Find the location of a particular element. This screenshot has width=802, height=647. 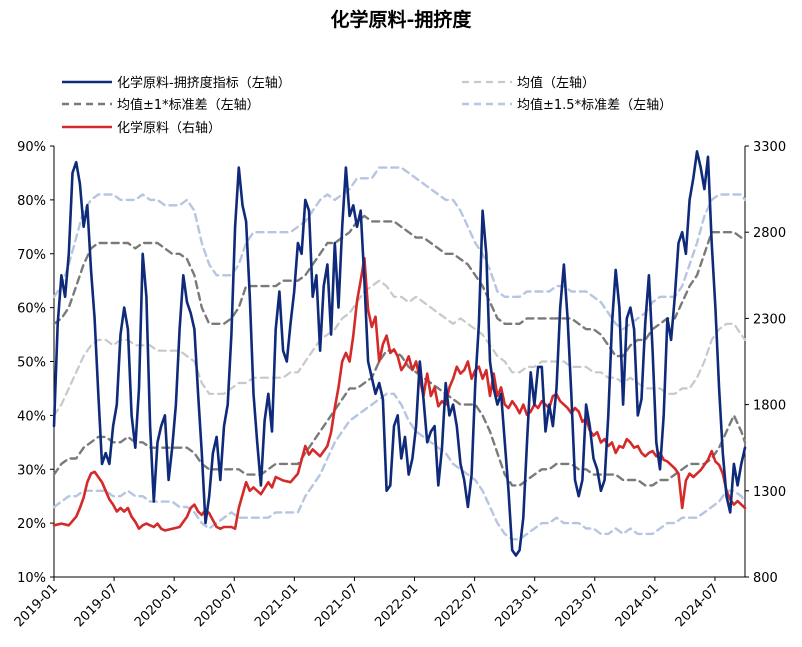

legend-item-crowding: 化学原料-拥挤度指标（左轴） is located at coordinates (176, 83).